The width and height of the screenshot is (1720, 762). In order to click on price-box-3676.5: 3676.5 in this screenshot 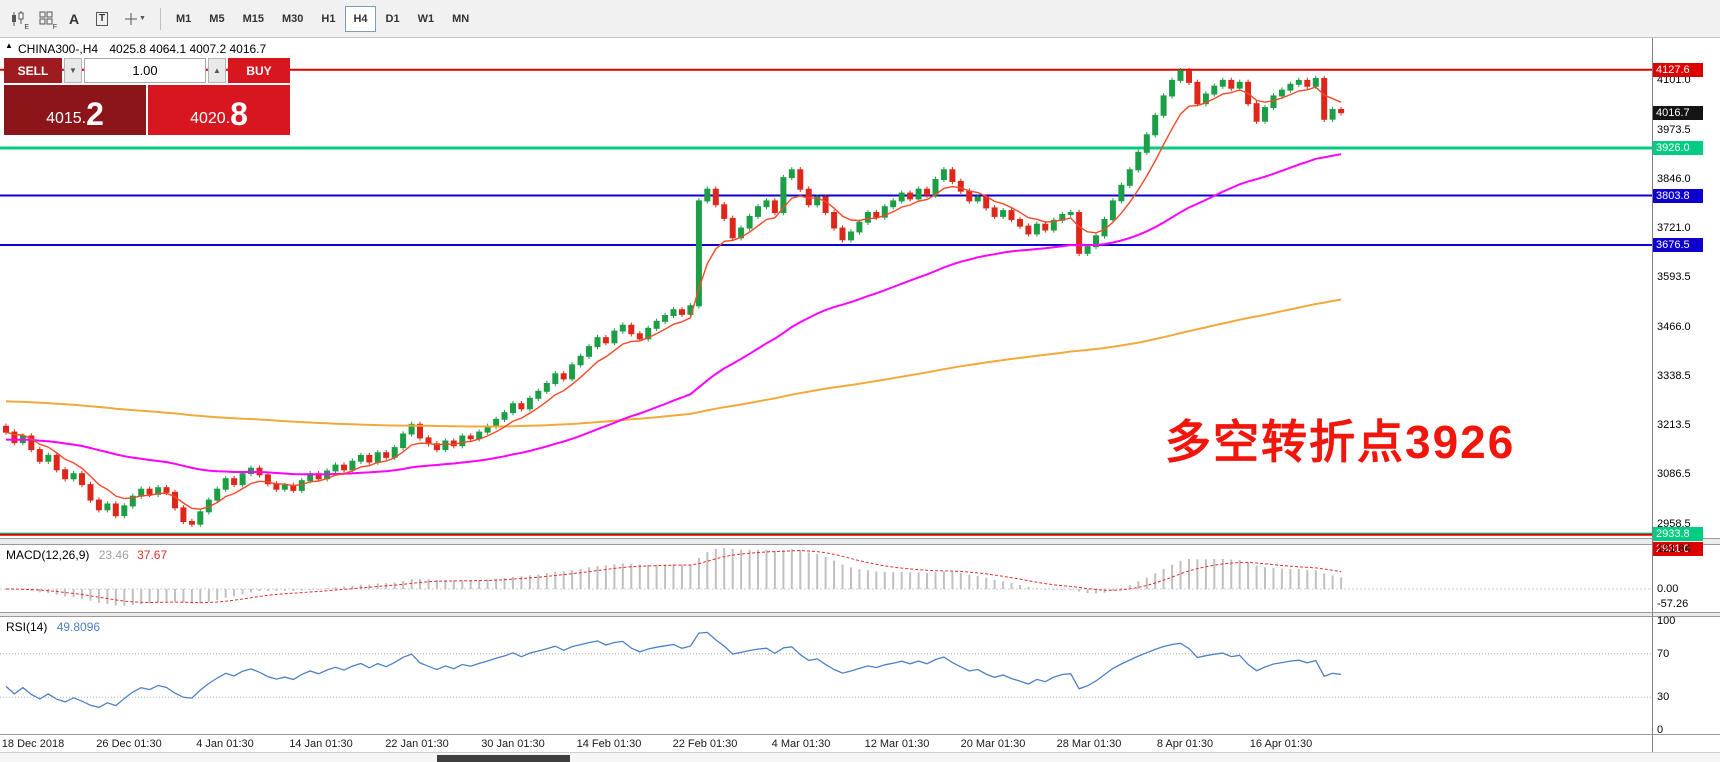, I will do `click(1678, 245)`.